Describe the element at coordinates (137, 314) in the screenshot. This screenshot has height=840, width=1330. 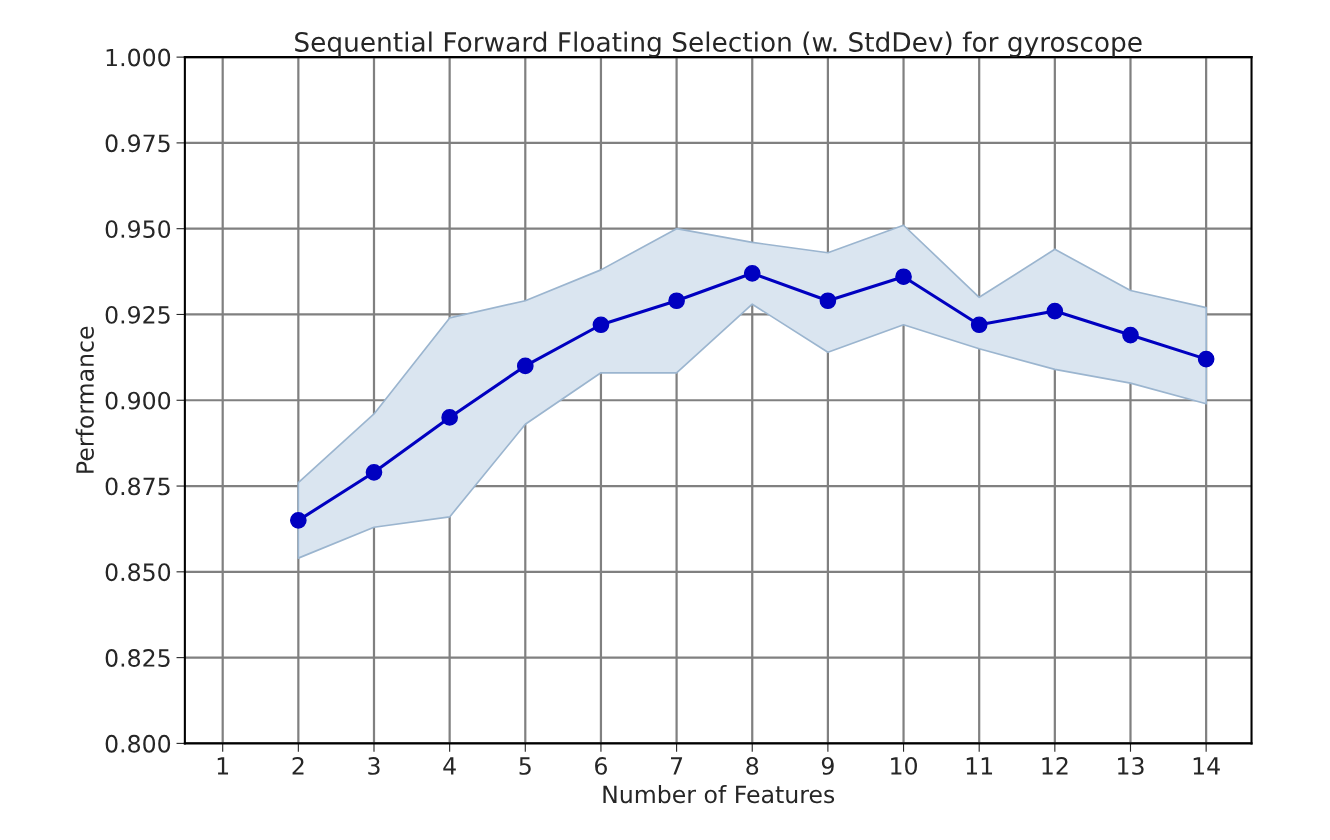
I see `y-tick-label: 0.925` at that location.